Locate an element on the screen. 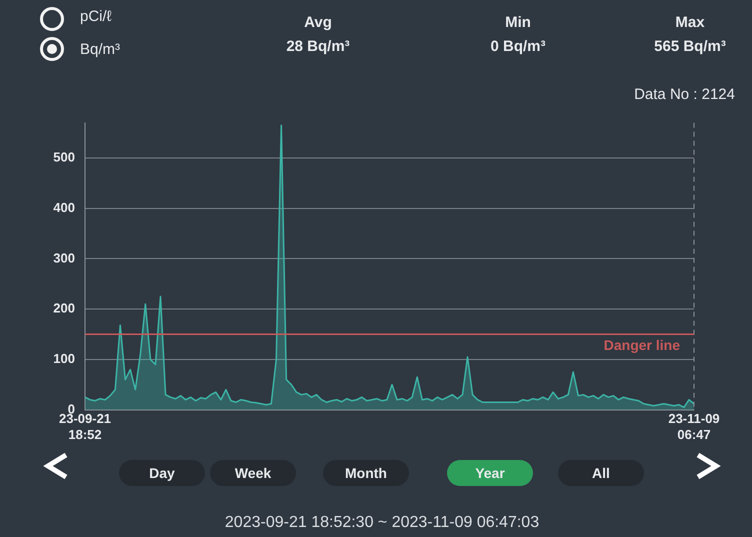 This screenshot has width=752, height=537. text: 2023-09-21 18:52:30 ~ 2023-11-09 06:47:03 is located at coordinates (382, 523).